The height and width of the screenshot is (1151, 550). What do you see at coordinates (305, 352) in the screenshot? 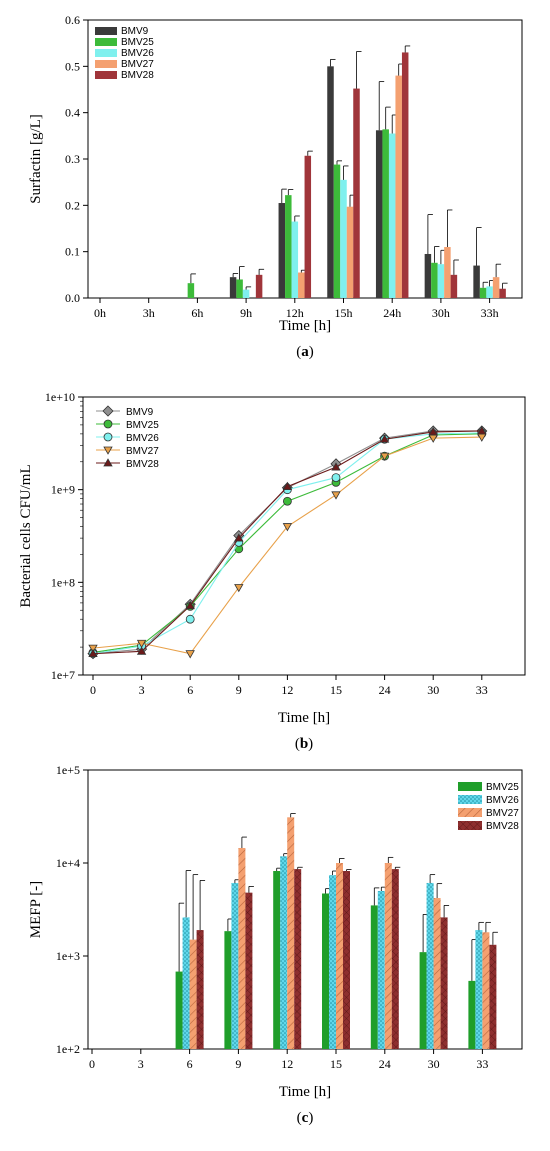
I see `panel-label: (a)` at bounding box center [305, 352].